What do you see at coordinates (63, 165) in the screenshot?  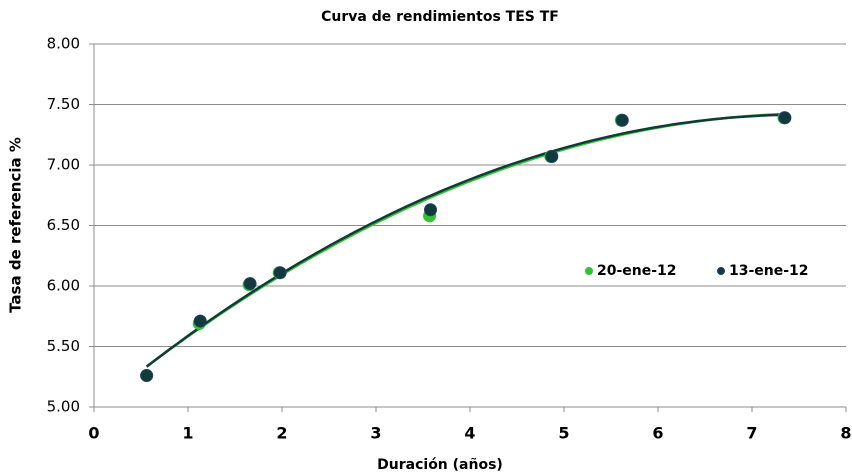 I see `y-tick-label: 7.00` at bounding box center [63, 165].